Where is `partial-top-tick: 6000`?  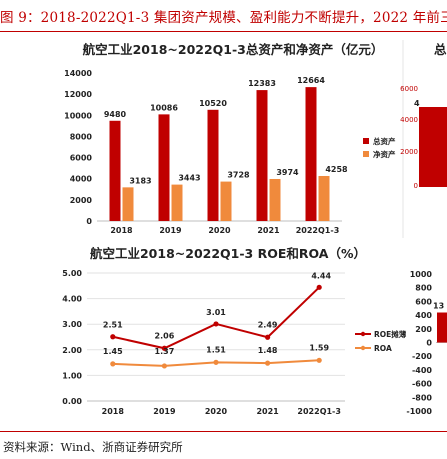 partial-top-tick: 6000 is located at coordinates (409, 89).